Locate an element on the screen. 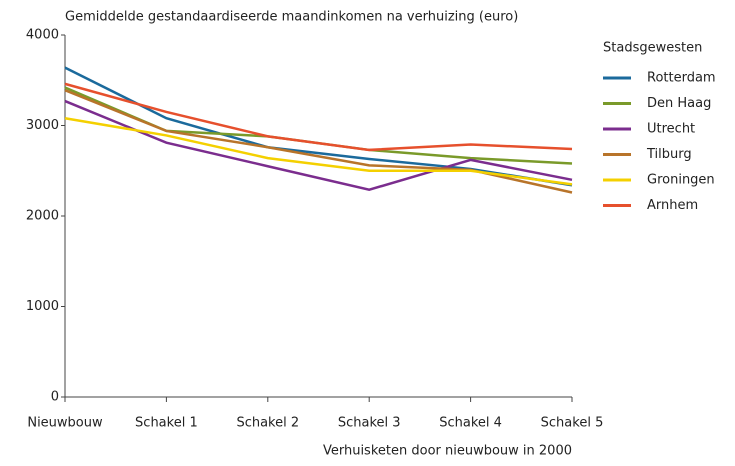  x-tick-label: Schakel 2 is located at coordinates (267, 423).